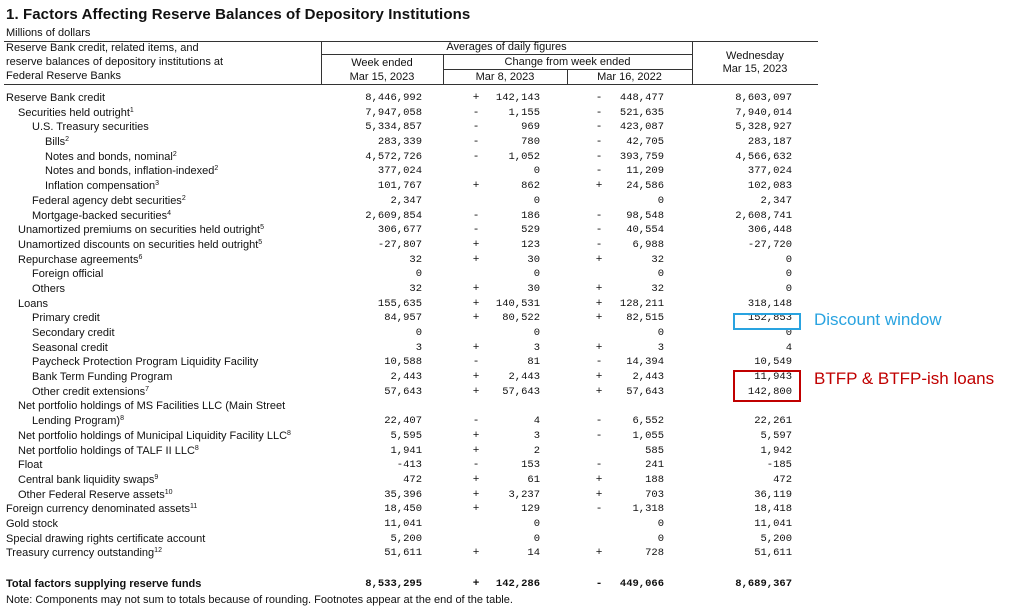 The height and width of the screenshot is (606, 1024). Describe the element at coordinates (102, 48) in the screenshot. I see `stub-header-line-1: Reserve Bank credit, related items, and` at that location.